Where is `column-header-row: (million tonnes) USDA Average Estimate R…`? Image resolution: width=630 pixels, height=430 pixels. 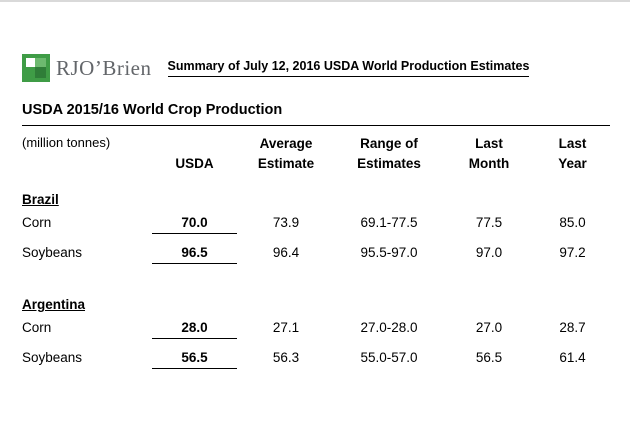
column-header-row: (million tonnes) USDA Average Estimate R… is located at coordinates (316, 154).